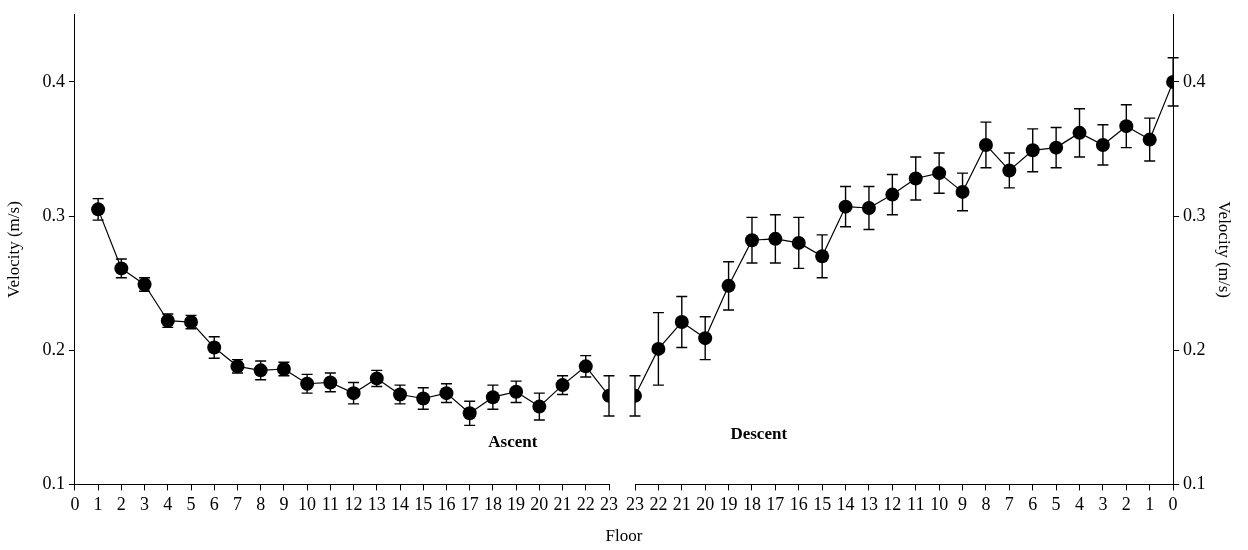 The height and width of the screenshot is (550, 1248). What do you see at coordinates (53, 483) in the screenshot?
I see `y-tick-label: 0.1` at bounding box center [53, 483].